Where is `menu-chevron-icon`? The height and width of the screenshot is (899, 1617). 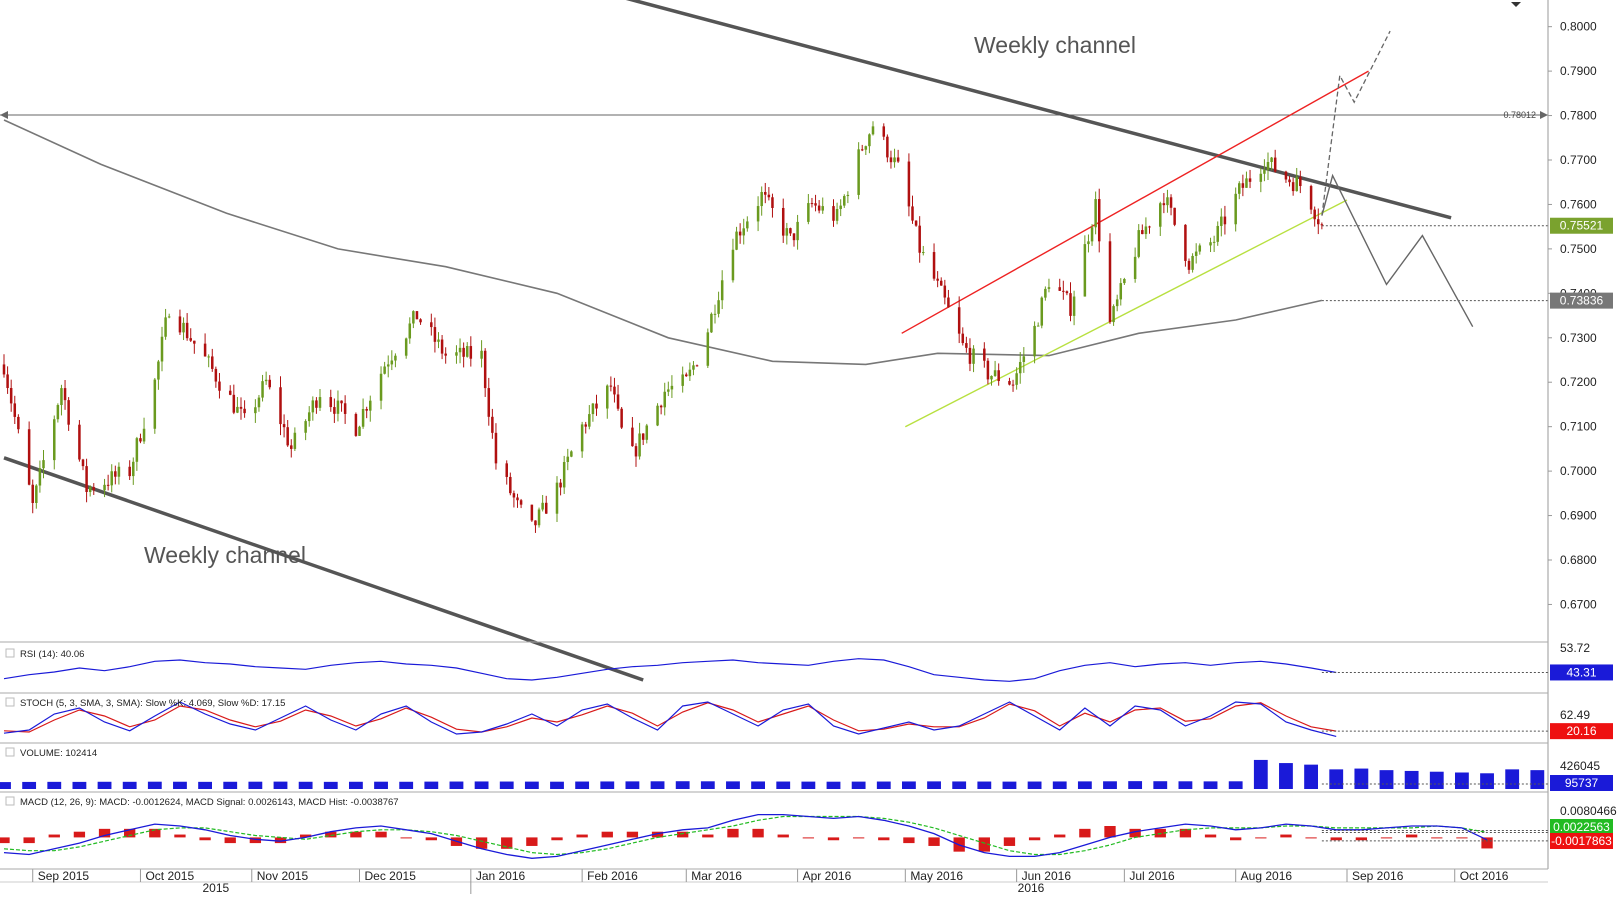 menu-chevron-icon is located at coordinates (1516, 4).